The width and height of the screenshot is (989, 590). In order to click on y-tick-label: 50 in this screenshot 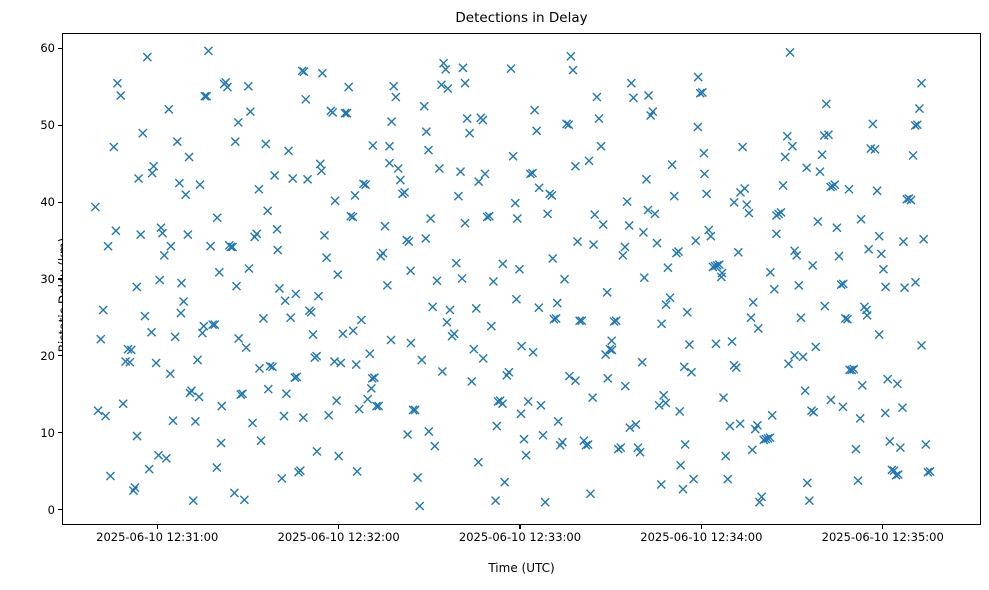, I will do `click(47, 125)`.